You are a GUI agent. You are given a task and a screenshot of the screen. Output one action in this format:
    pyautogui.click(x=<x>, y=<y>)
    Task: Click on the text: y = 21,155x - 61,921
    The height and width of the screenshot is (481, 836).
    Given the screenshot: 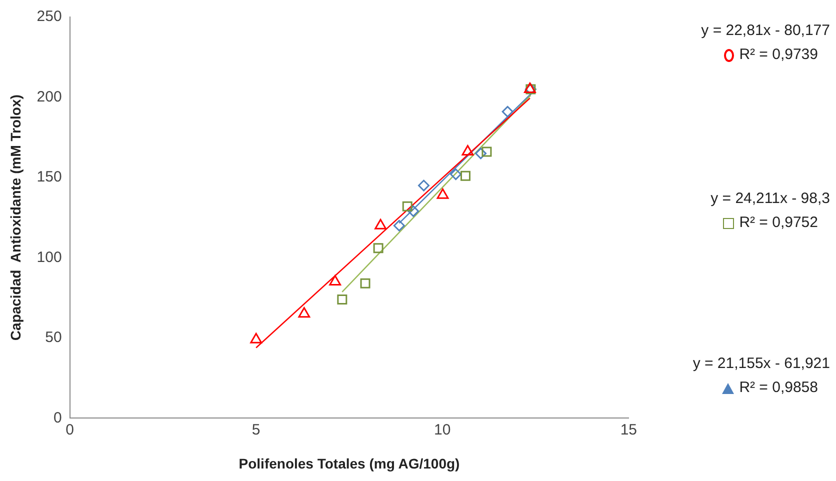 What is the action you would take?
    pyautogui.click(x=761, y=363)
    